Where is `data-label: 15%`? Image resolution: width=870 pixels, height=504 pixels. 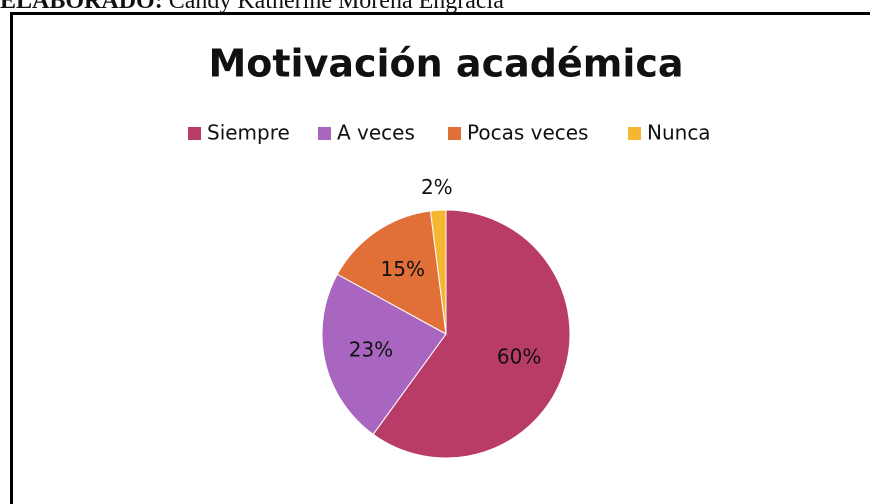 data-label: 15% is located at coordinates (403, 269).